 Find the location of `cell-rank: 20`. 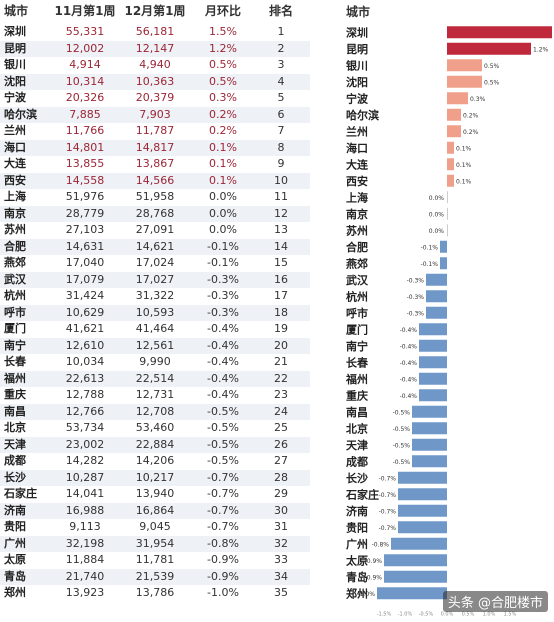

cell-rank: 20 is located at coordinates (281, 345).